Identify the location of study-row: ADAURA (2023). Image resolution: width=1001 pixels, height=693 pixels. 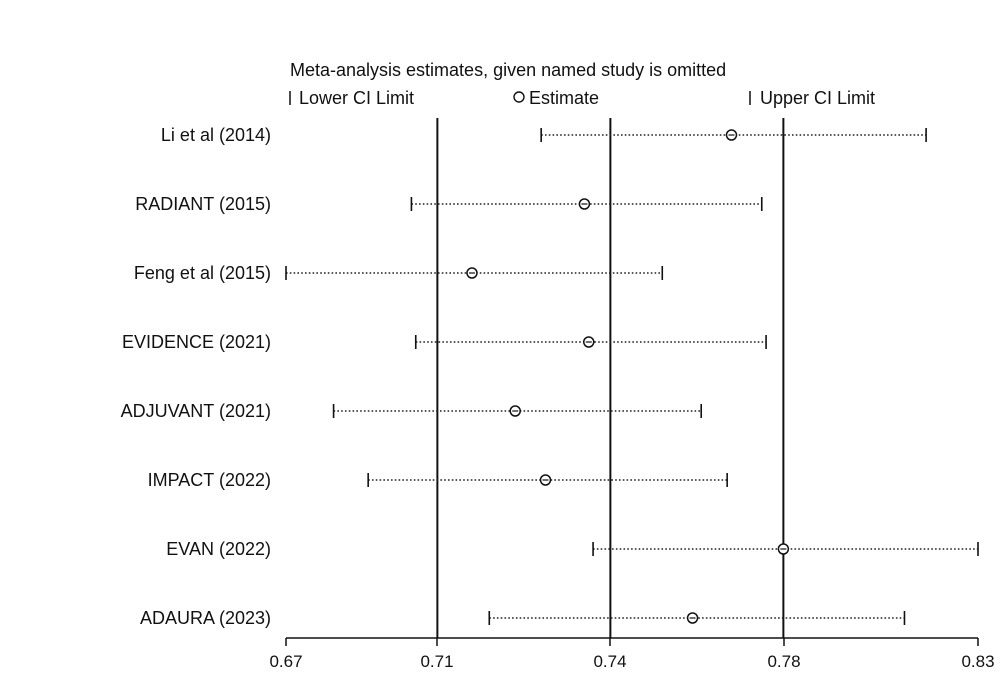
(523, 618).